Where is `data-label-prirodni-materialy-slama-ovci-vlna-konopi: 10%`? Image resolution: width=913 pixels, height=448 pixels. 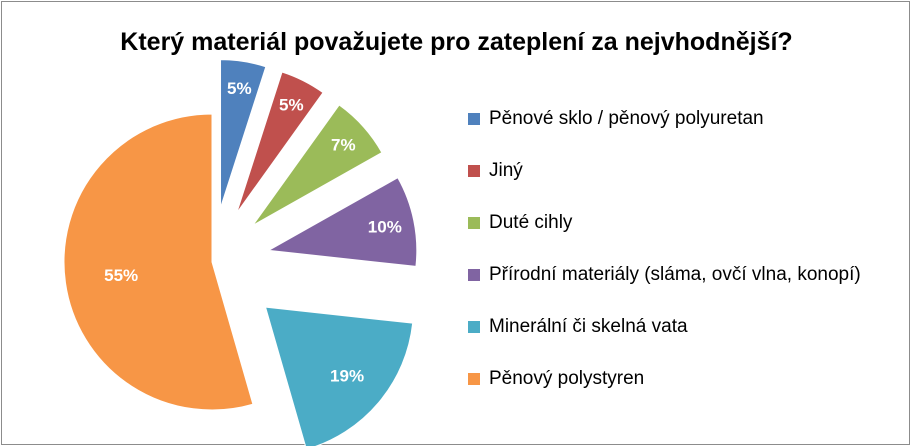
data-label-prirodni-materialy-slama-ovci-vlna-konopi: 10% is located at coordinates (385, 227).